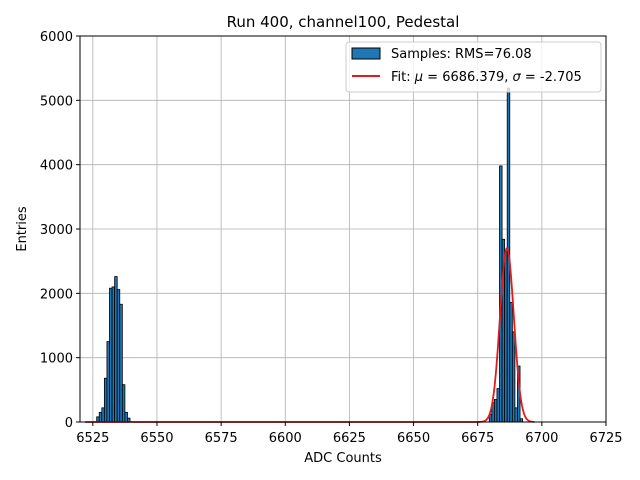 This screenshot has height=480, width=640. What do you see at coordinates (467, 77) in the screenshot?
I see `legend-fit-mu-value: = 6686.379,` at bounding box center [467, 77].